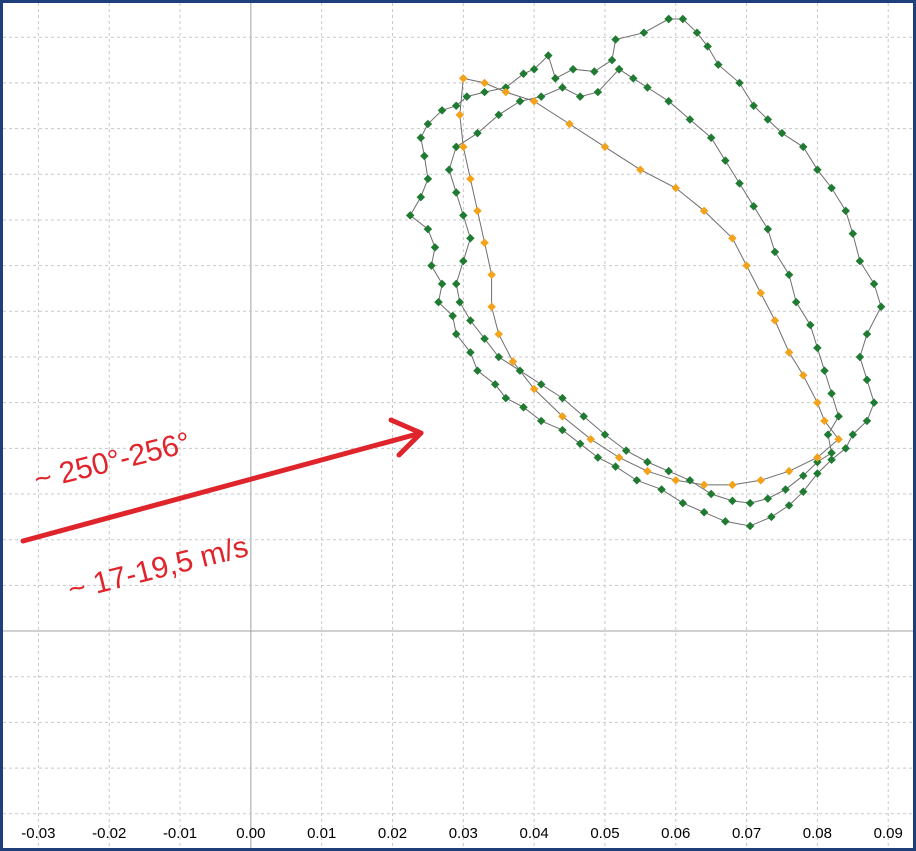 This screenshot has width=916, height=851. Describe the element at coordinates (250, 833) in the screenshot. I see `x-tick-label: 0.00` at that location.